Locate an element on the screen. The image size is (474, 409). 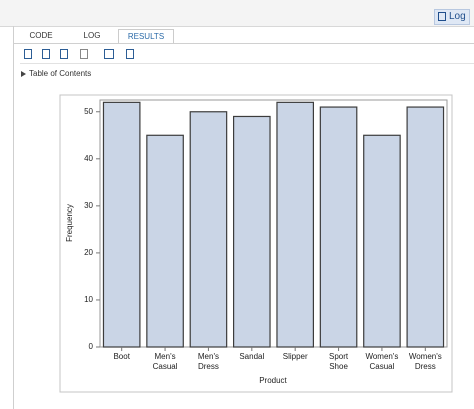
toolbar-line is located at coordinates (247, 63).